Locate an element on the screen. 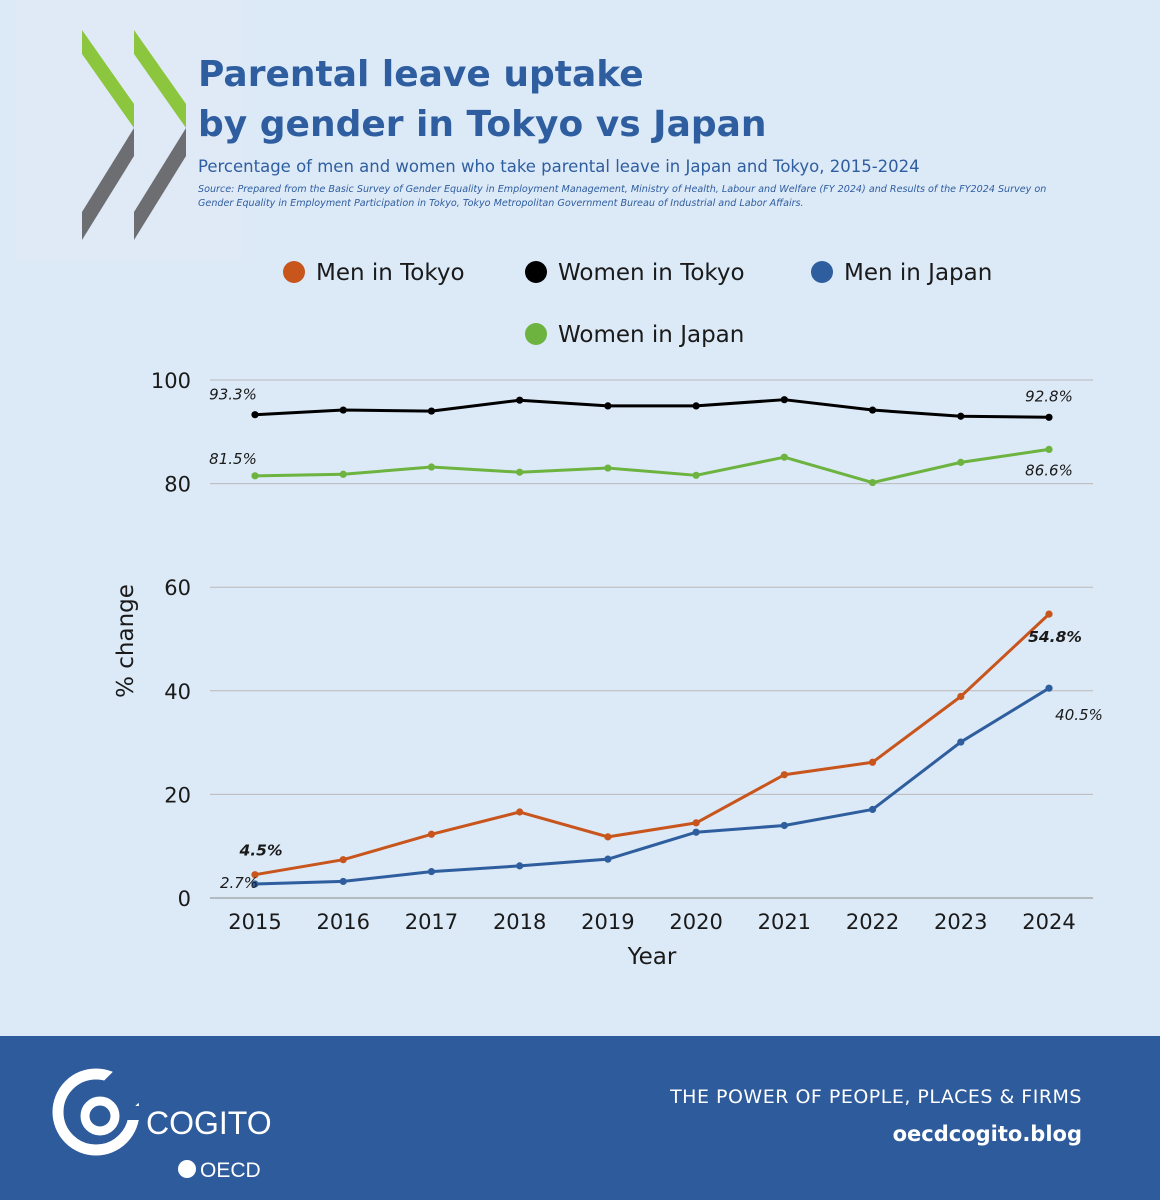  data-label: 40.5% is located at coordinates (1079, 715).